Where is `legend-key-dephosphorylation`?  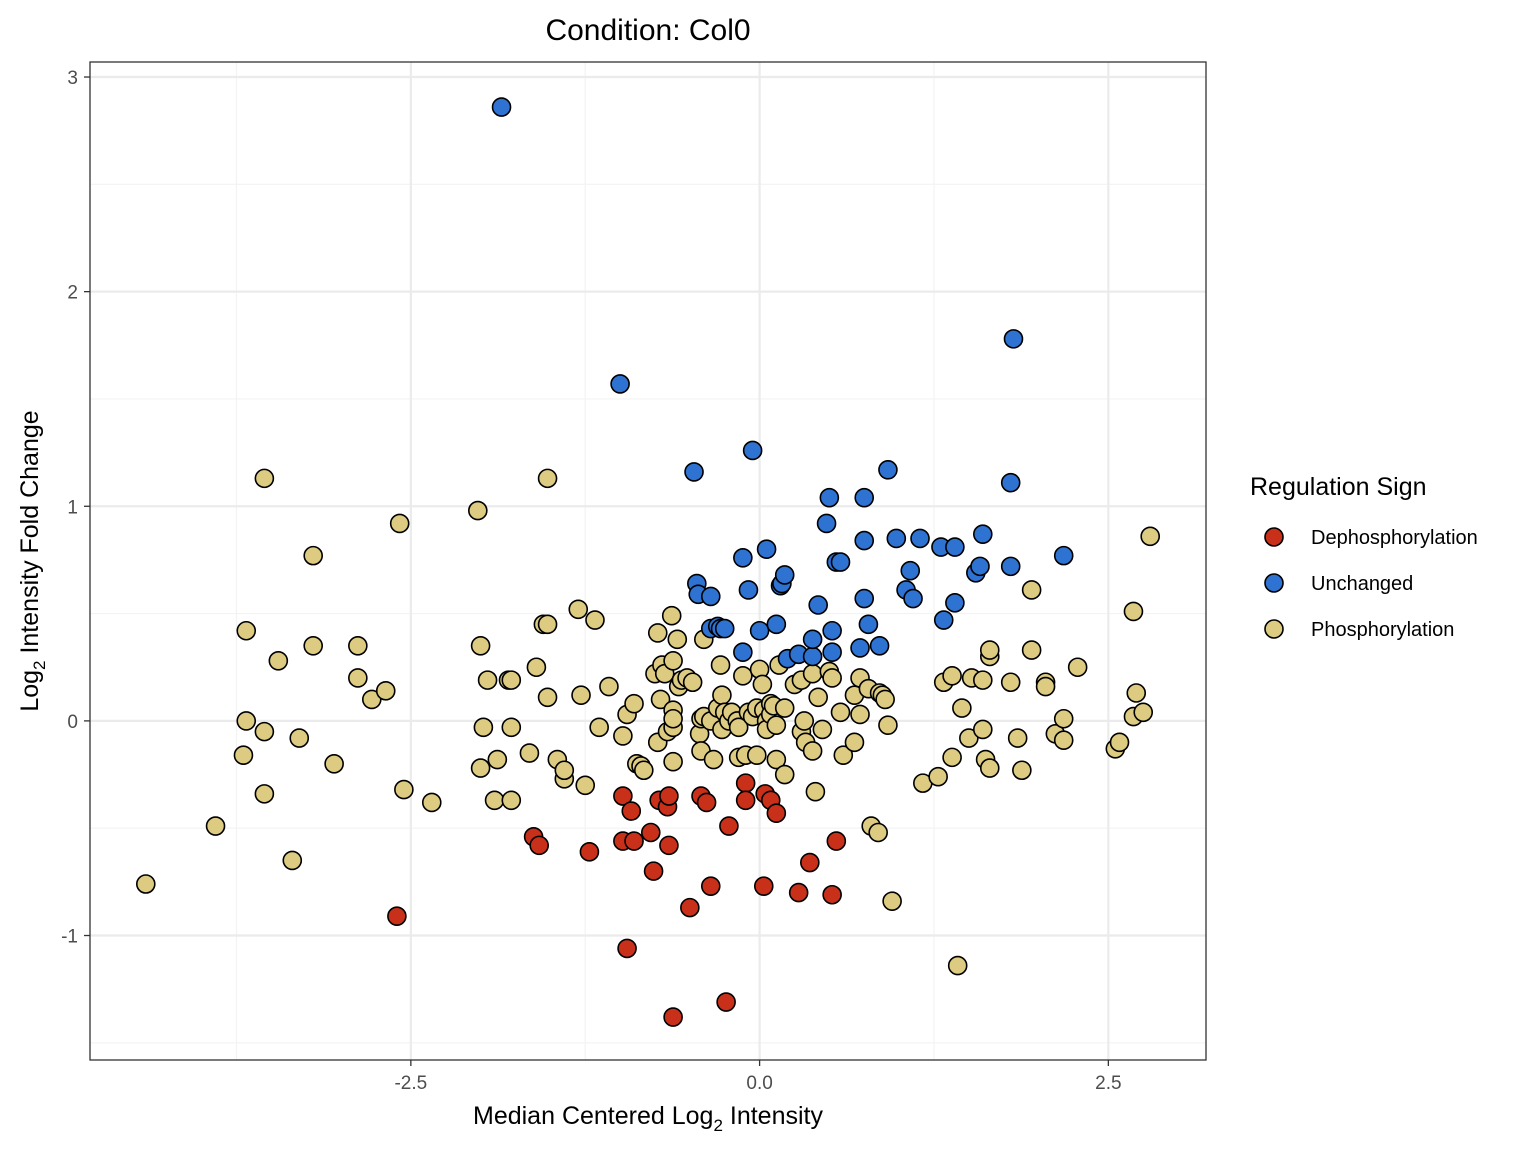
legend-key-dephosphorylation is located at coordinates (1274, 537).